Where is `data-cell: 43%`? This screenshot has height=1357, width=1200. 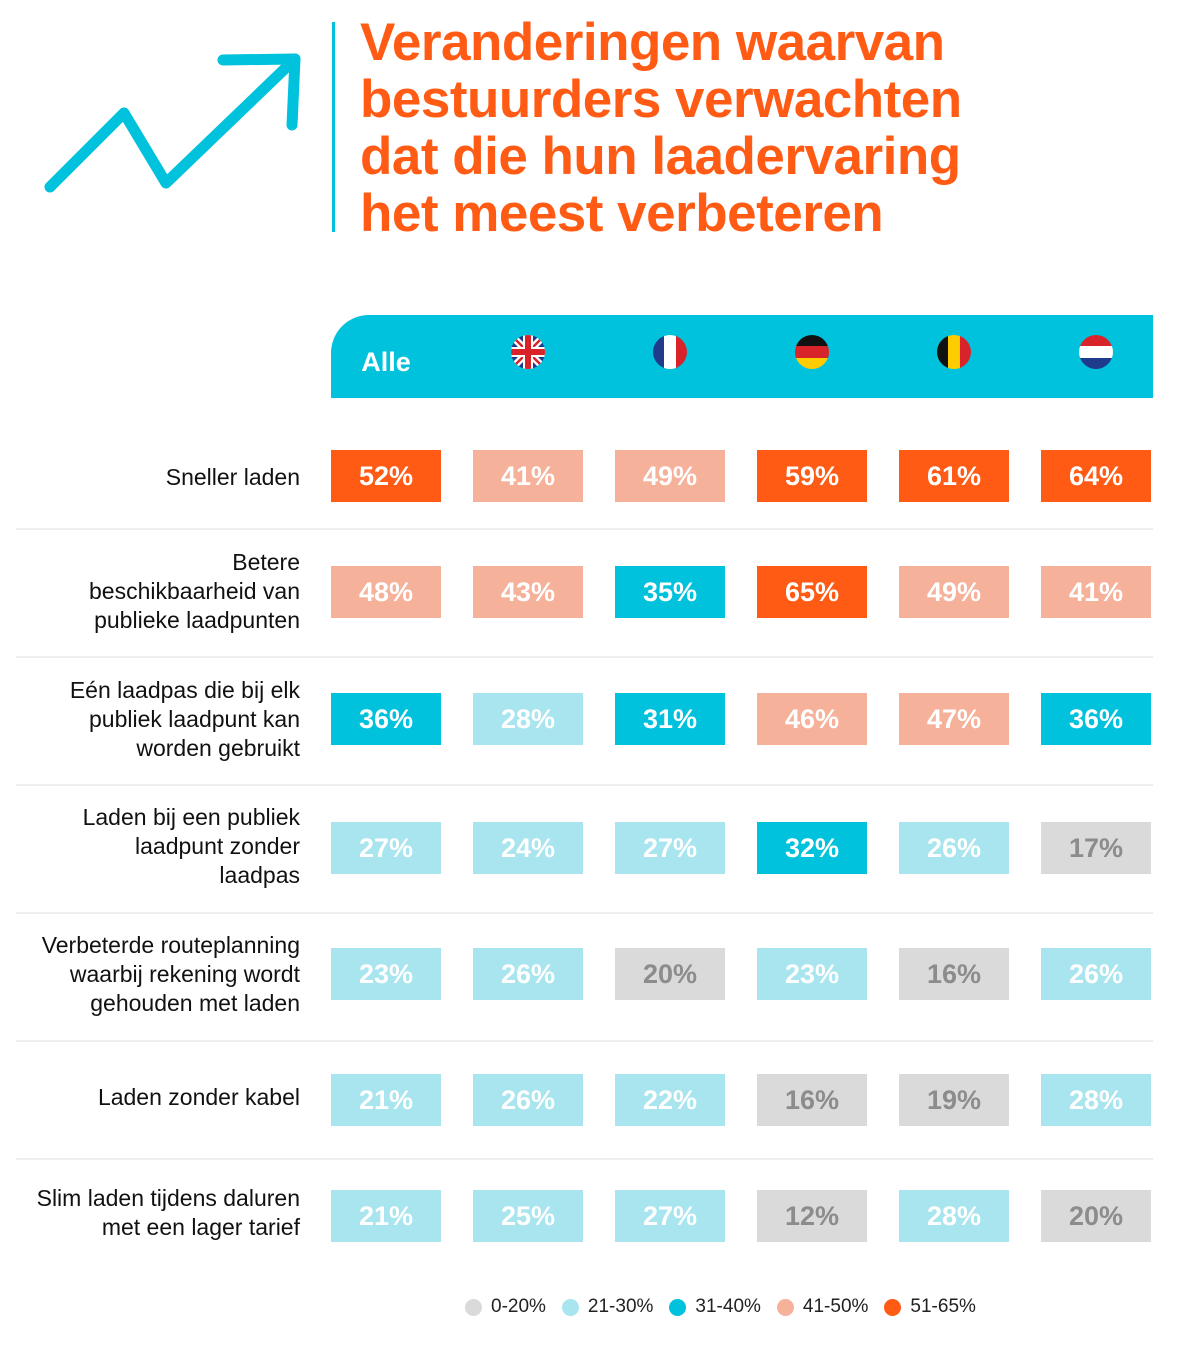
data-cell: 43% is located at coordinates (528, 592).